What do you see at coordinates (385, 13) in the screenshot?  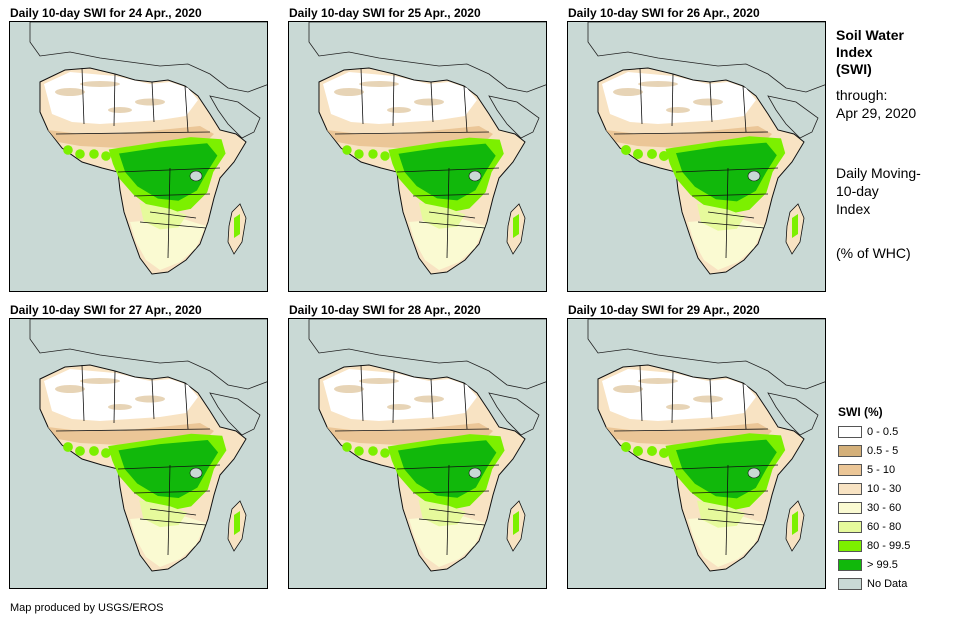 I see `panel-title: Daily 10-day SWI for 25 Apr., 2020` at bounding box center [385, 13].